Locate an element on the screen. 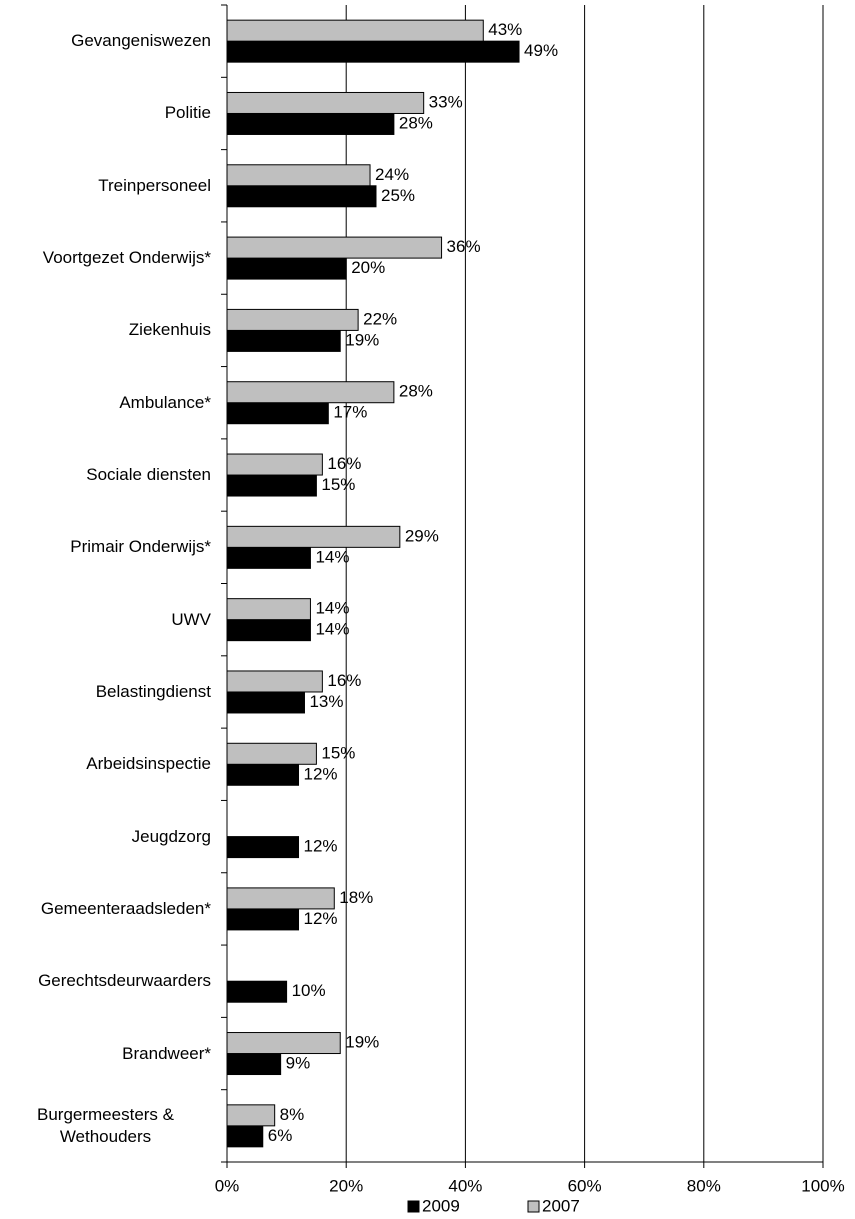 This screenshot has width=855, height=1219. category-label: Politie is located at coordinates (105, 113).